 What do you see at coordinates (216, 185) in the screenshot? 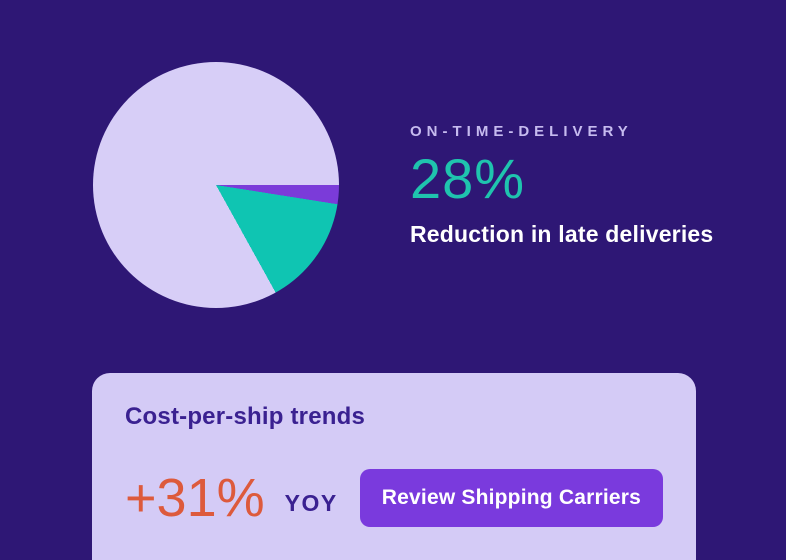
I see `pie-chart` at bounding box center [216, 185].